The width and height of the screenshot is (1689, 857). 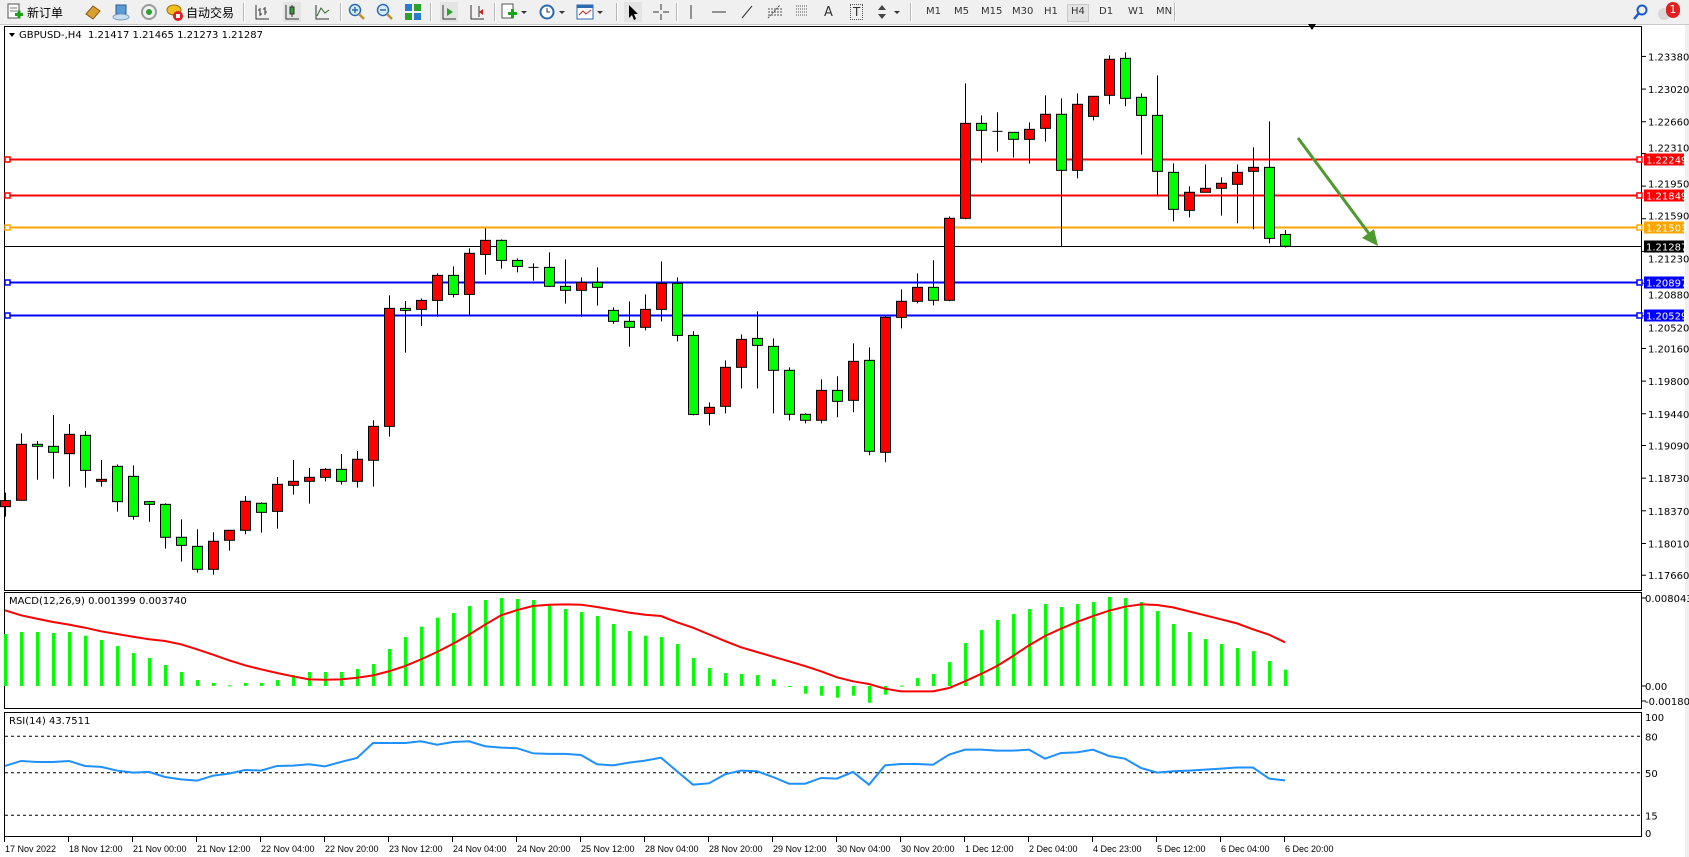 I want to click on vertical-line-button, so click(x=691, y=12).